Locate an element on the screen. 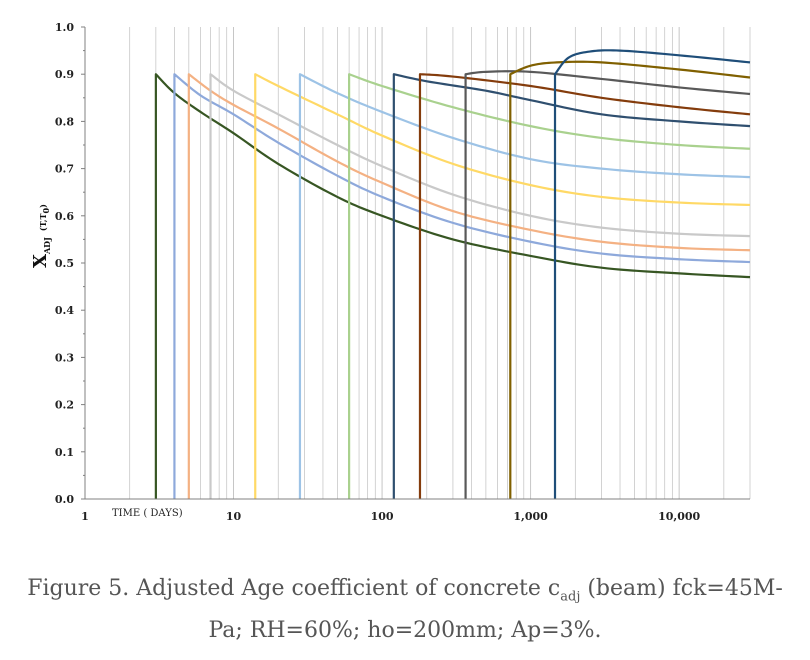  x-tick-label: 100 is located at coordinates (382, 516).